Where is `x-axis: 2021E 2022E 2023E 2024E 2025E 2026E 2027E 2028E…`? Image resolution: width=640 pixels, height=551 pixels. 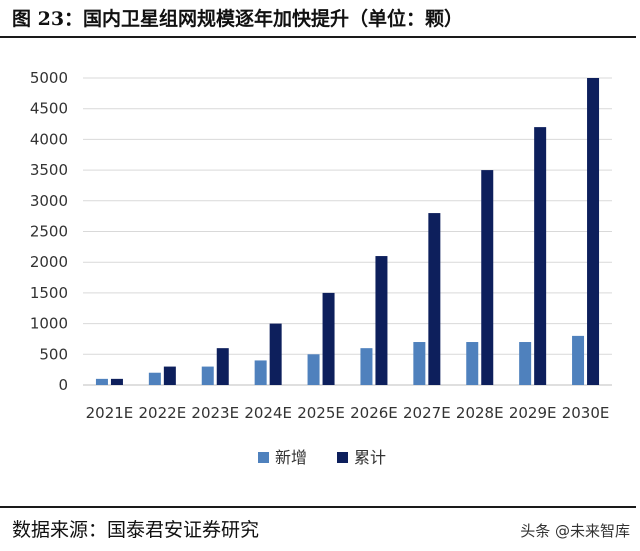
x-axis: 2021E 2022E 2023E 2024E 2025E 2026E 2027E 2028E… is located at coordinates (348, 413).